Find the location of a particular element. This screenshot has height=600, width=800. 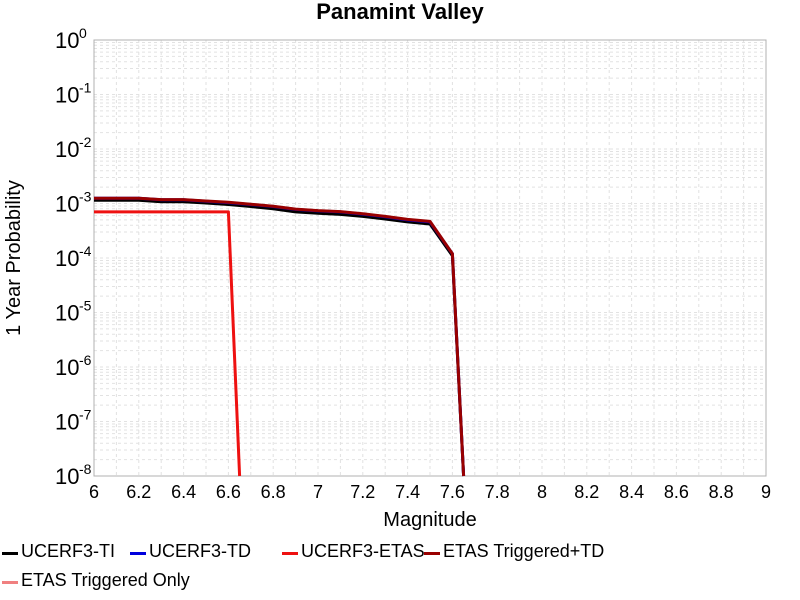

y-axis-label: 1 Year Probability is located at coordinates (14, 258).